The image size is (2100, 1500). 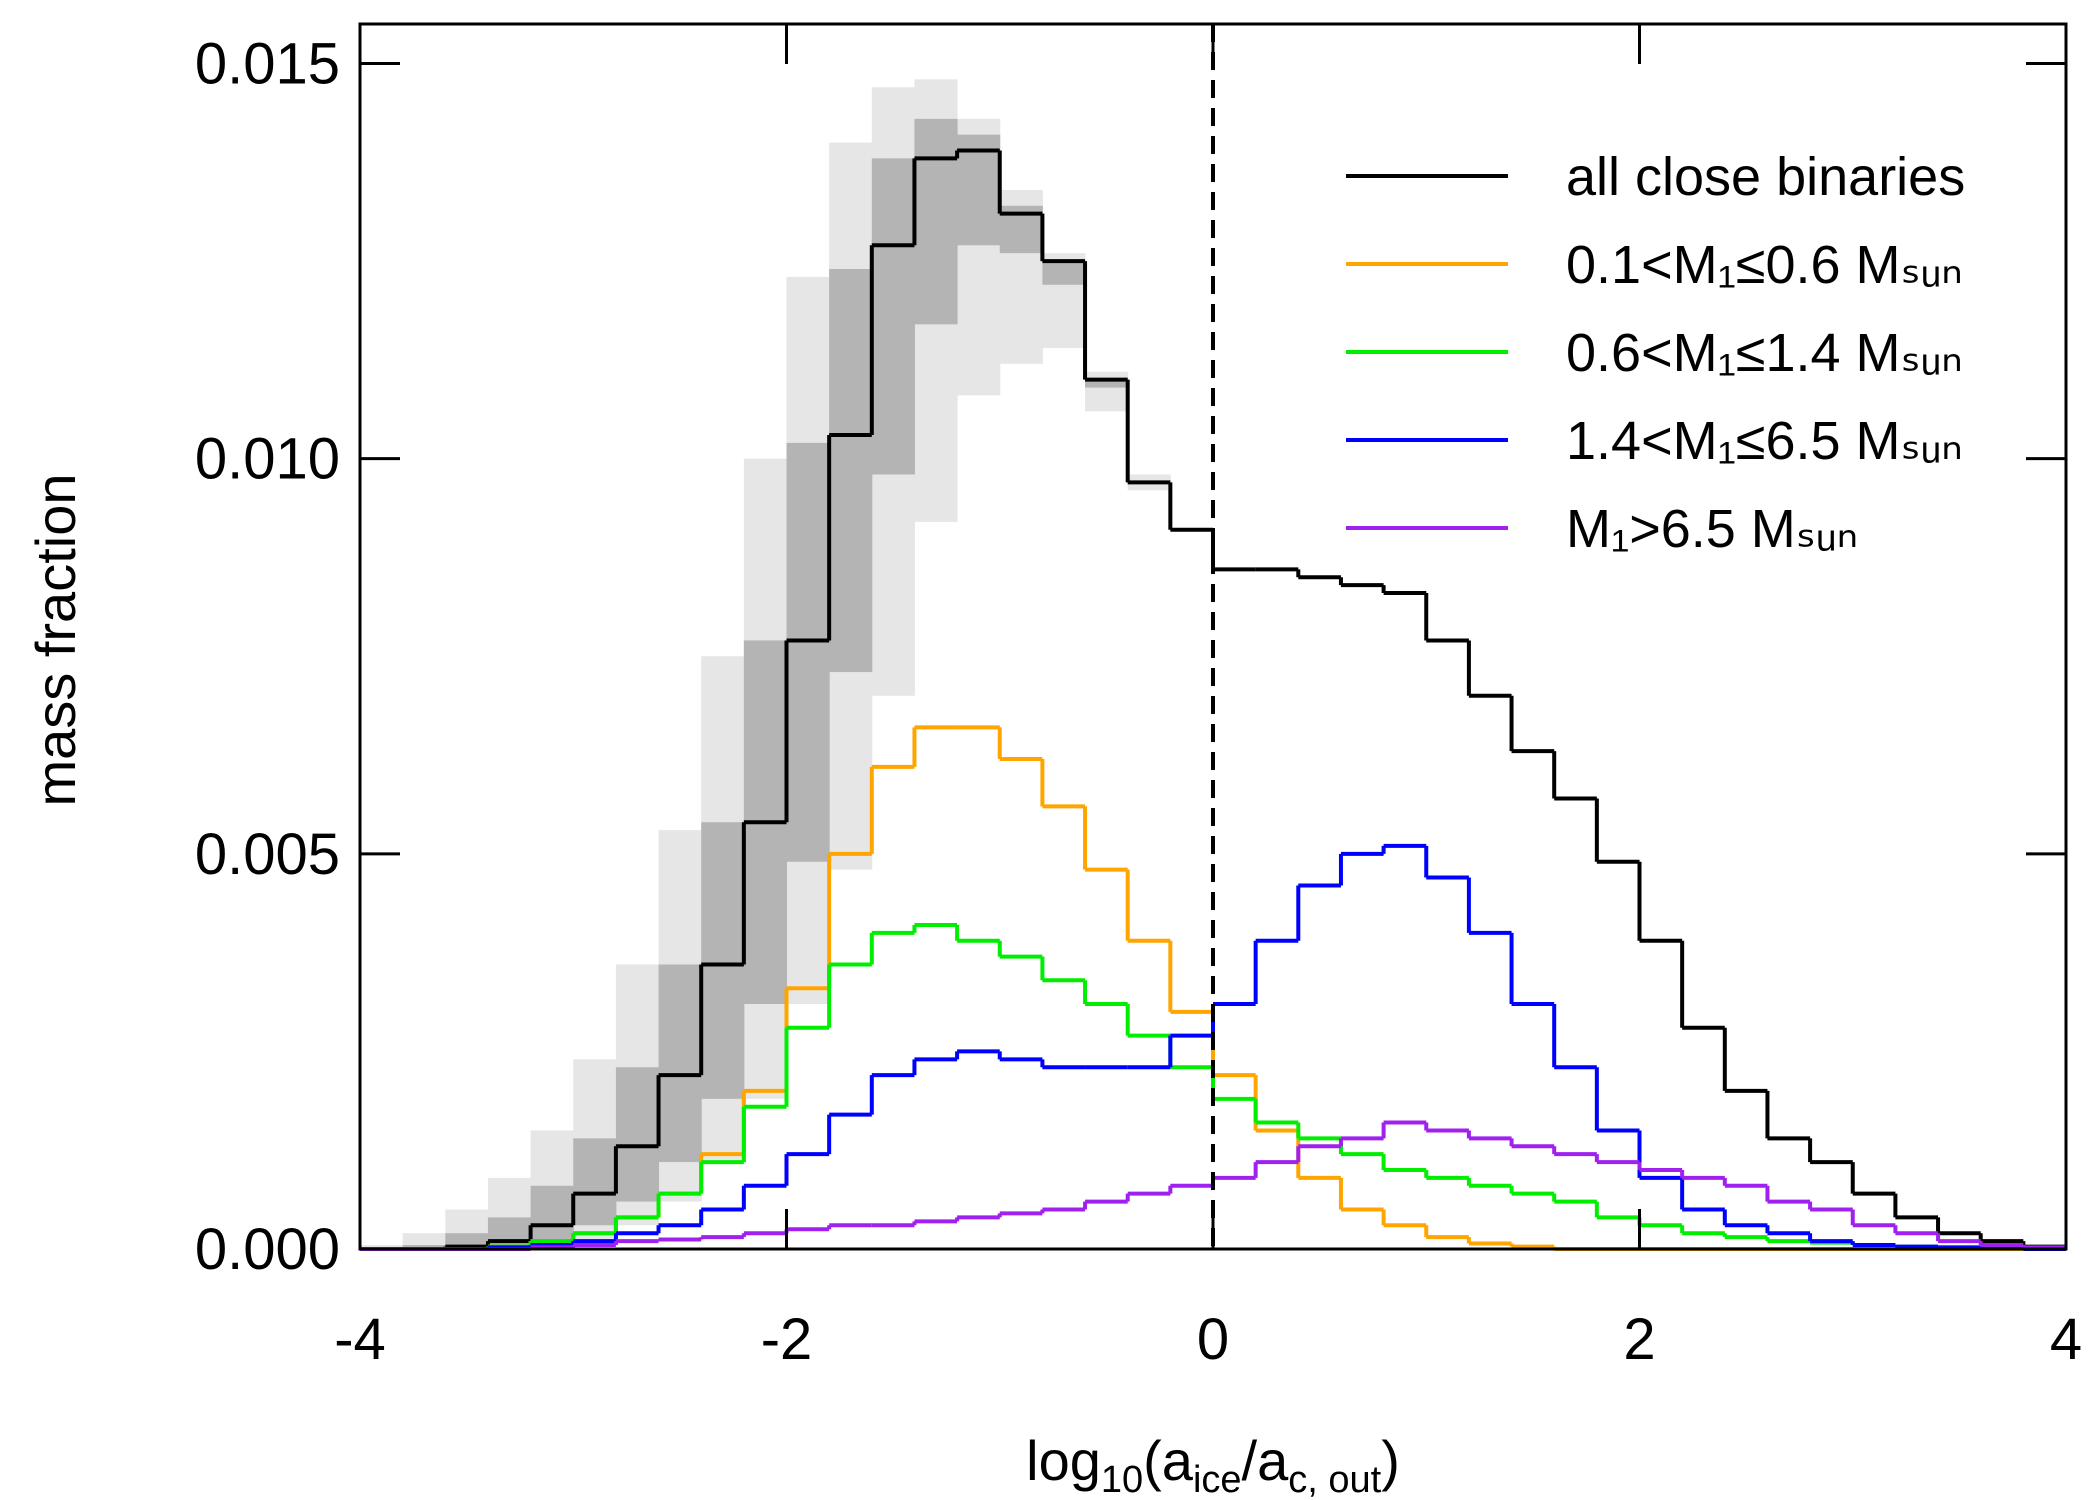 I want to click on y-tick-label: 0.015, so click(x=267, y=64).